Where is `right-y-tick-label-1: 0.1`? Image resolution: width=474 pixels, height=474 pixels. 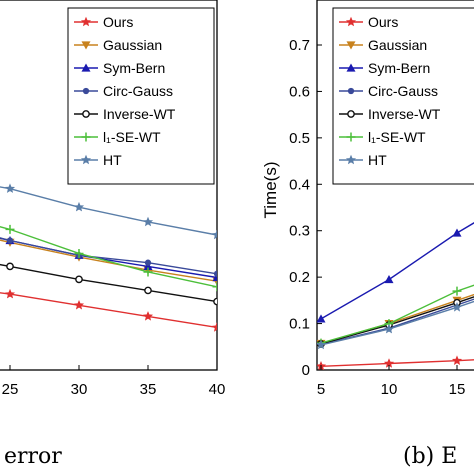 right-y-tick-label-1: 0.1 is located at coordinates (299, 324).